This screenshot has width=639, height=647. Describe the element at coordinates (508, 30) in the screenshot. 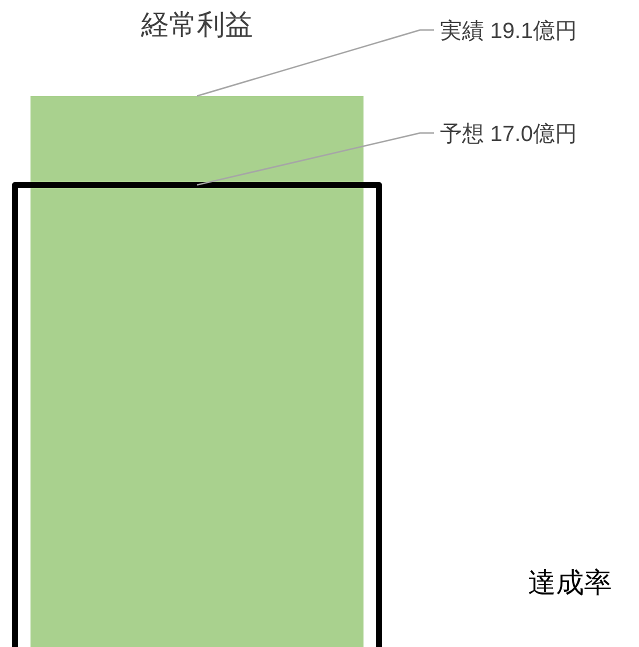

I see `data-label: 実績 19.1億円` at that location.